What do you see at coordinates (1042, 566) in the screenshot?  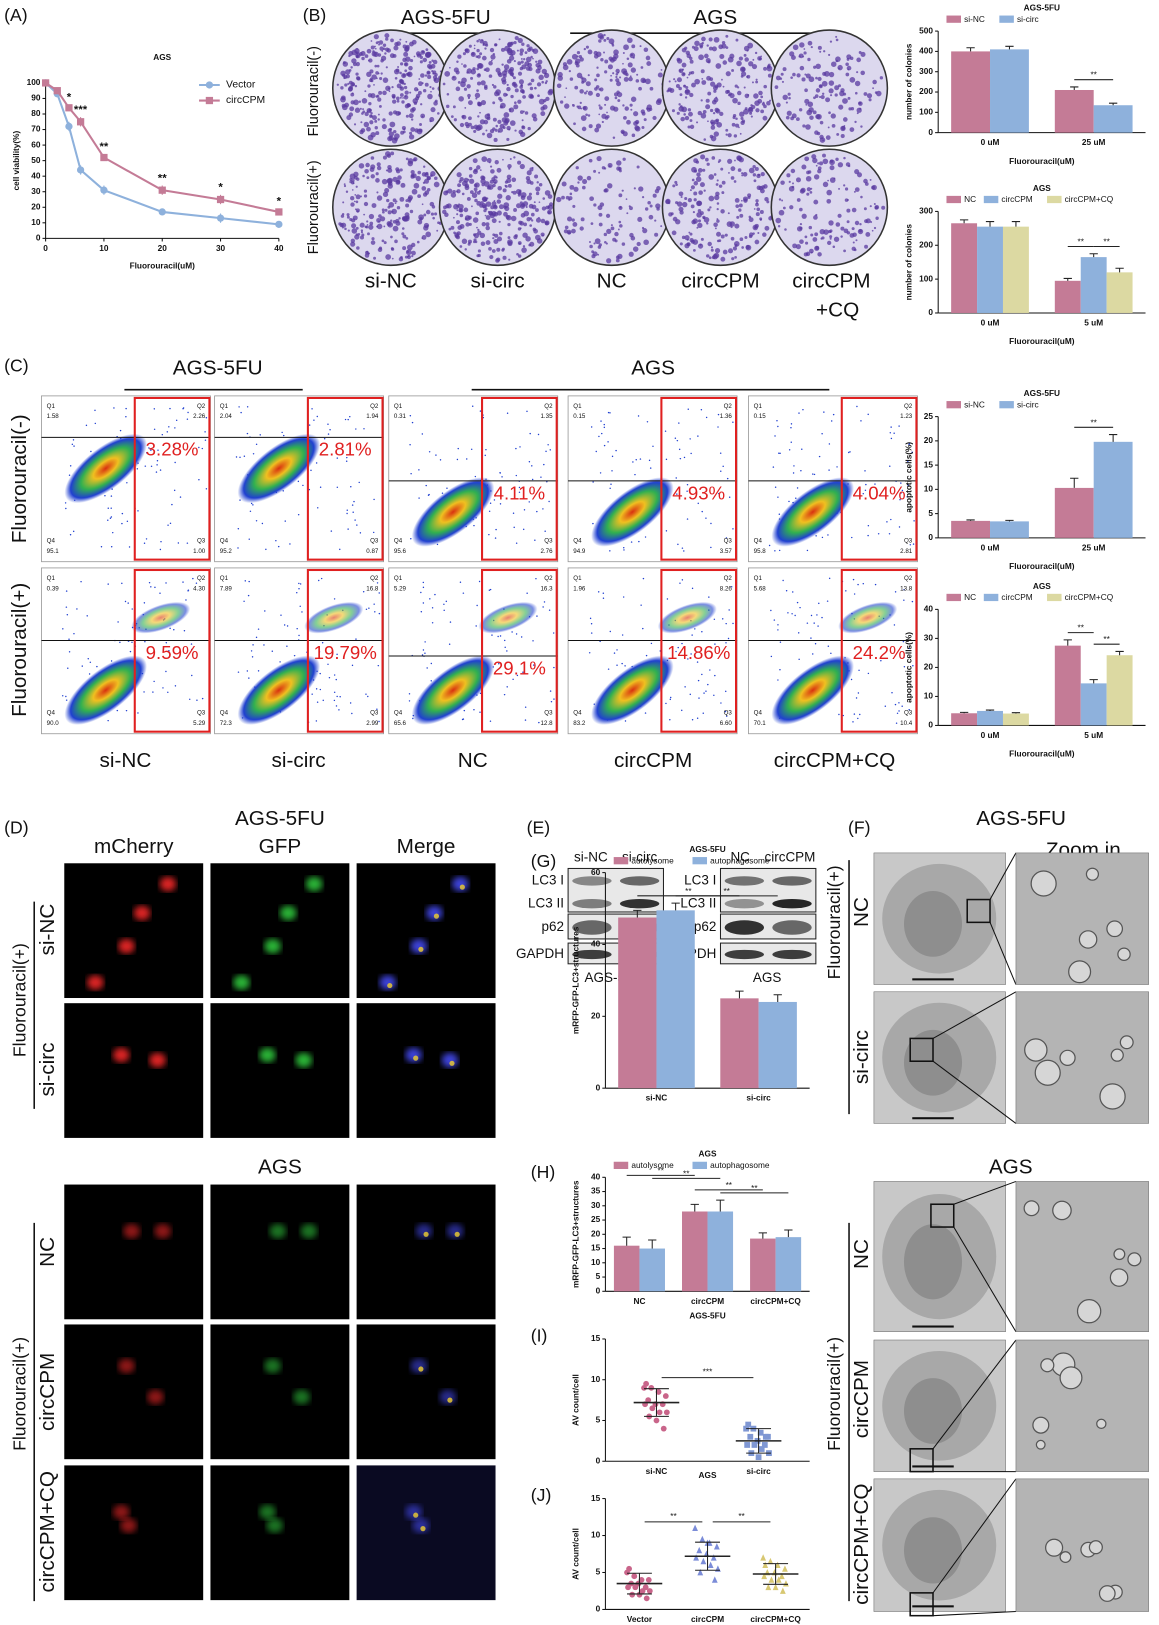 I see `x-axis-label: Fluorouracil(uM)` at bounding box center [1042, 566].